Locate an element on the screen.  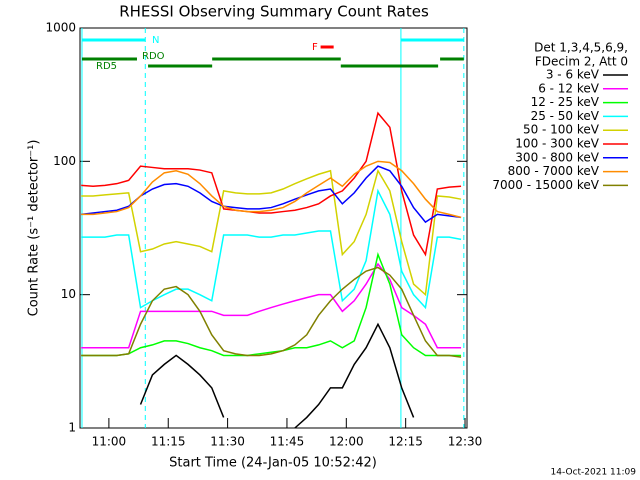
legend-label: 7000 - 15000 keV is located at coordinates (545, 185).